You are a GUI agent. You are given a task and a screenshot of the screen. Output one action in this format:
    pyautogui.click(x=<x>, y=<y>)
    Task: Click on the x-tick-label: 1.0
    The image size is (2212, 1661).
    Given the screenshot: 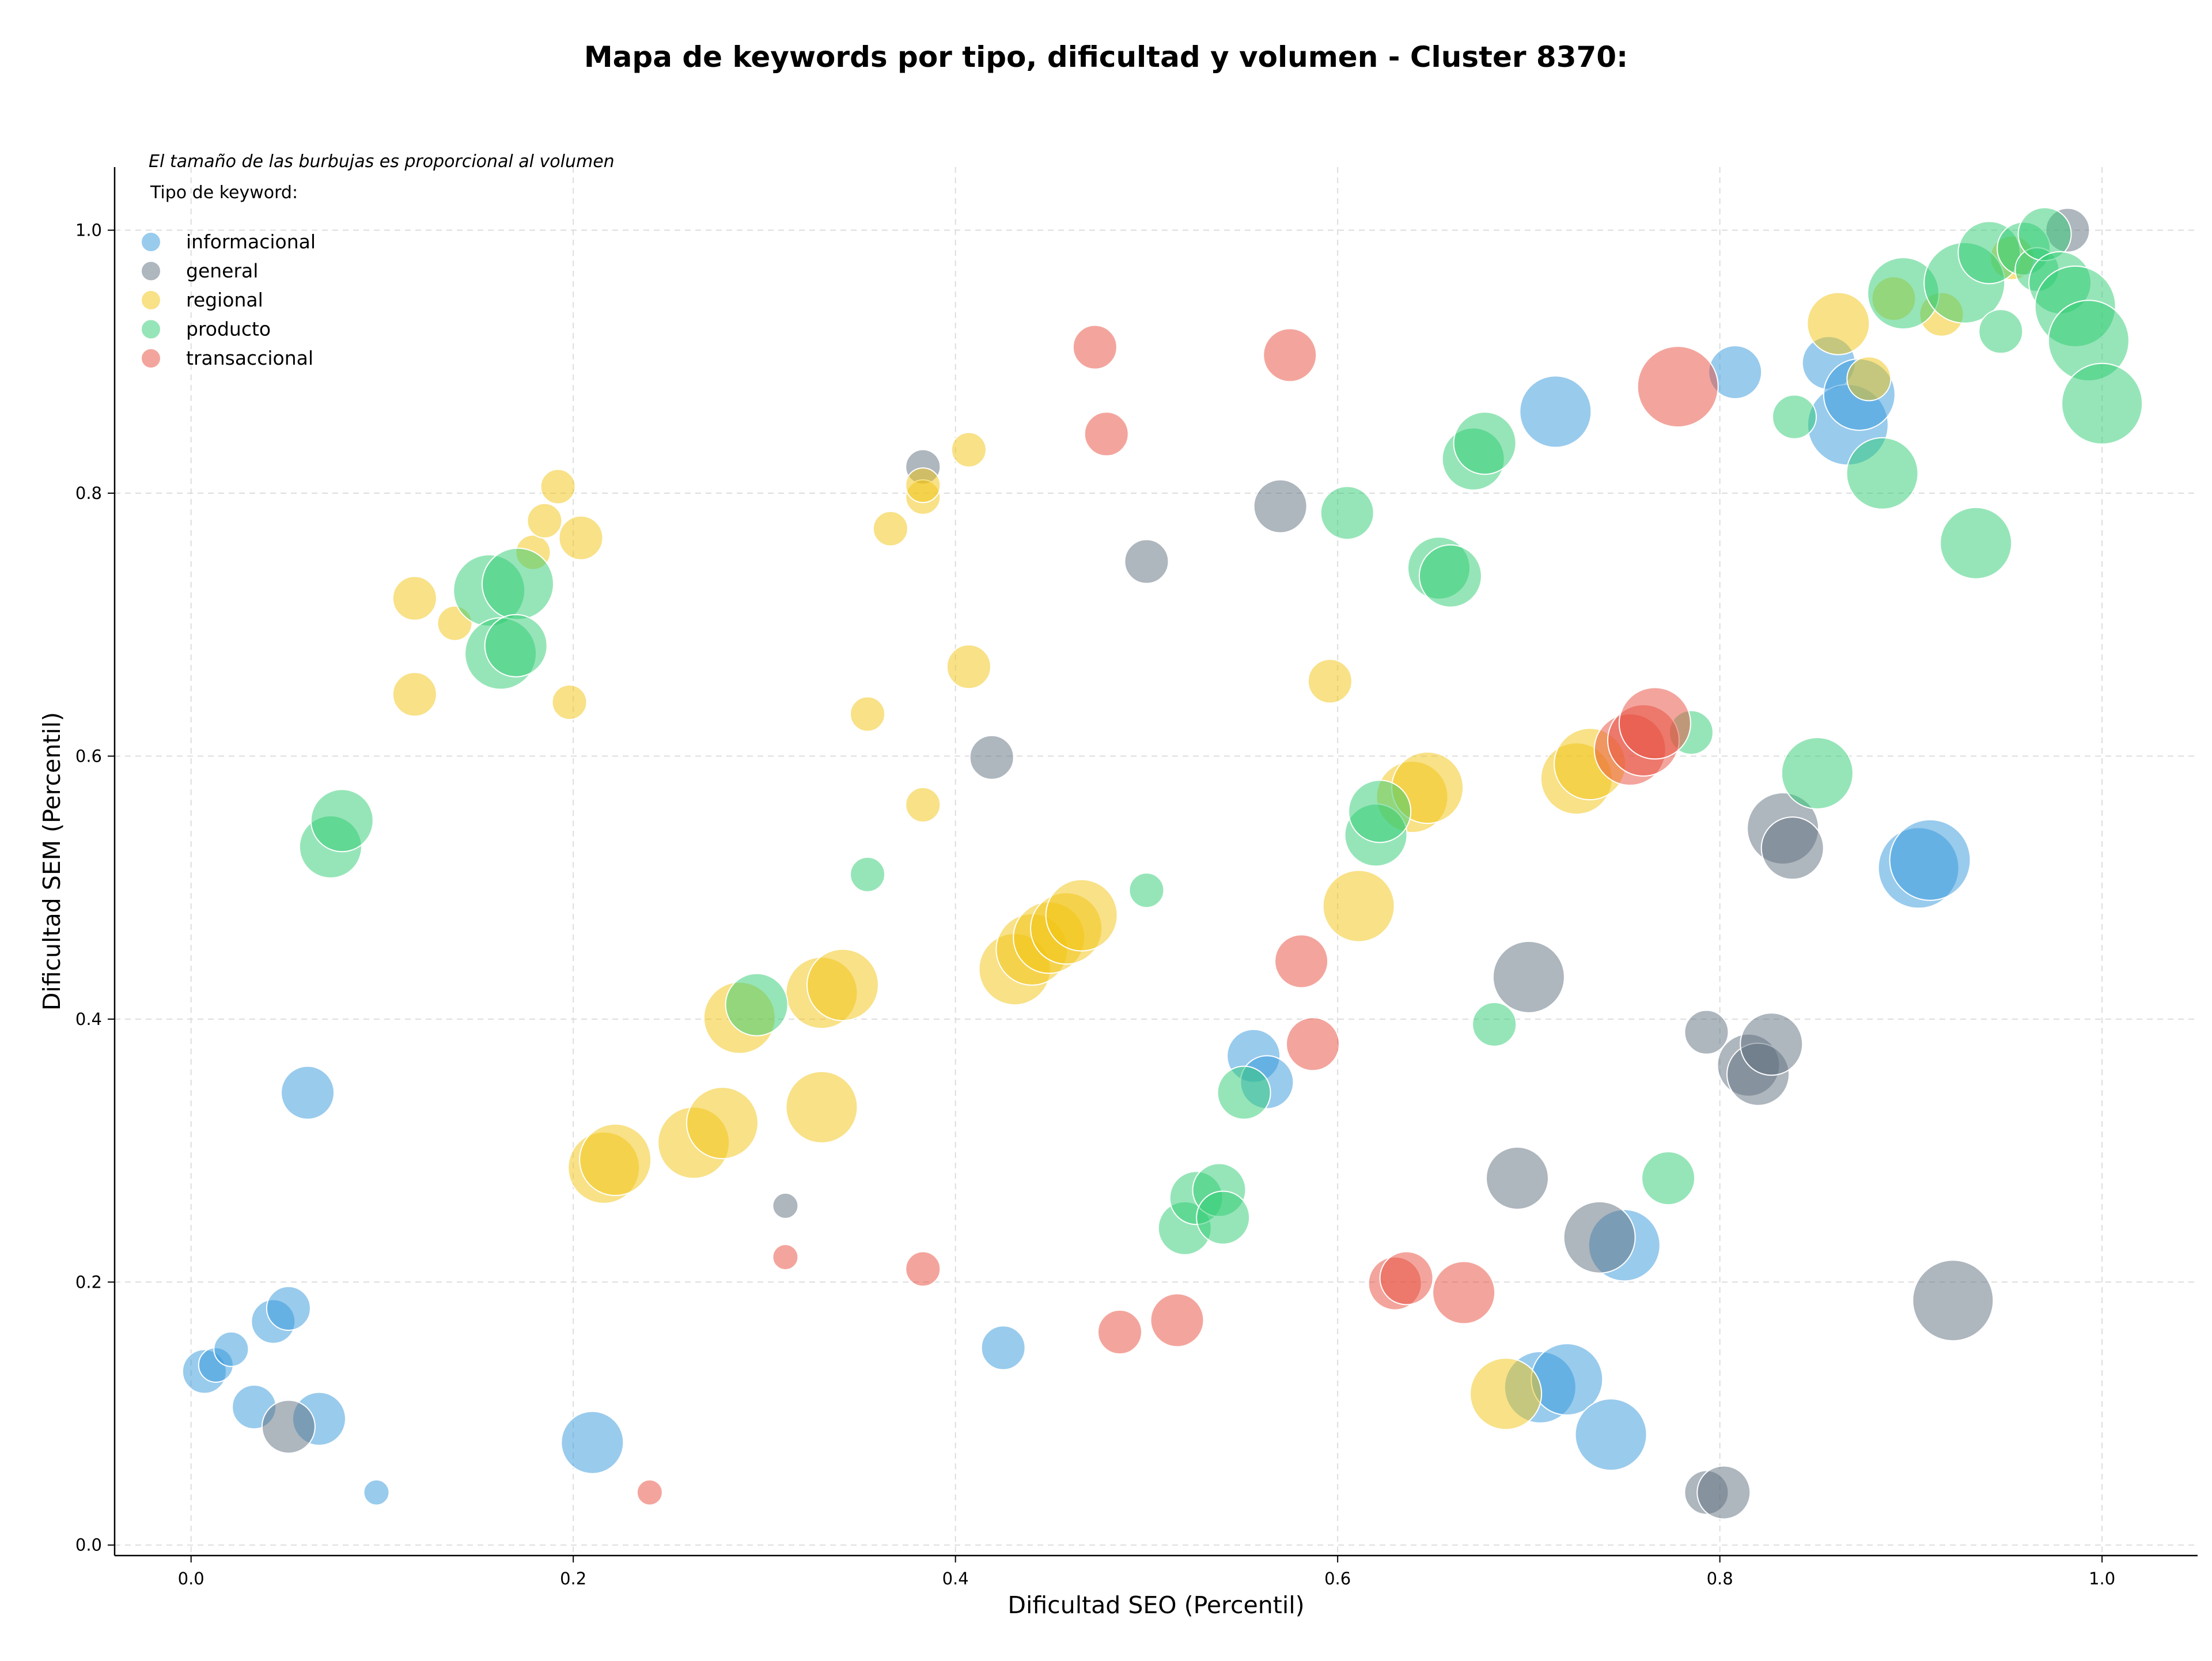 What is the action you would take?
    pyautogui.click(x=2102, y=1578)
    